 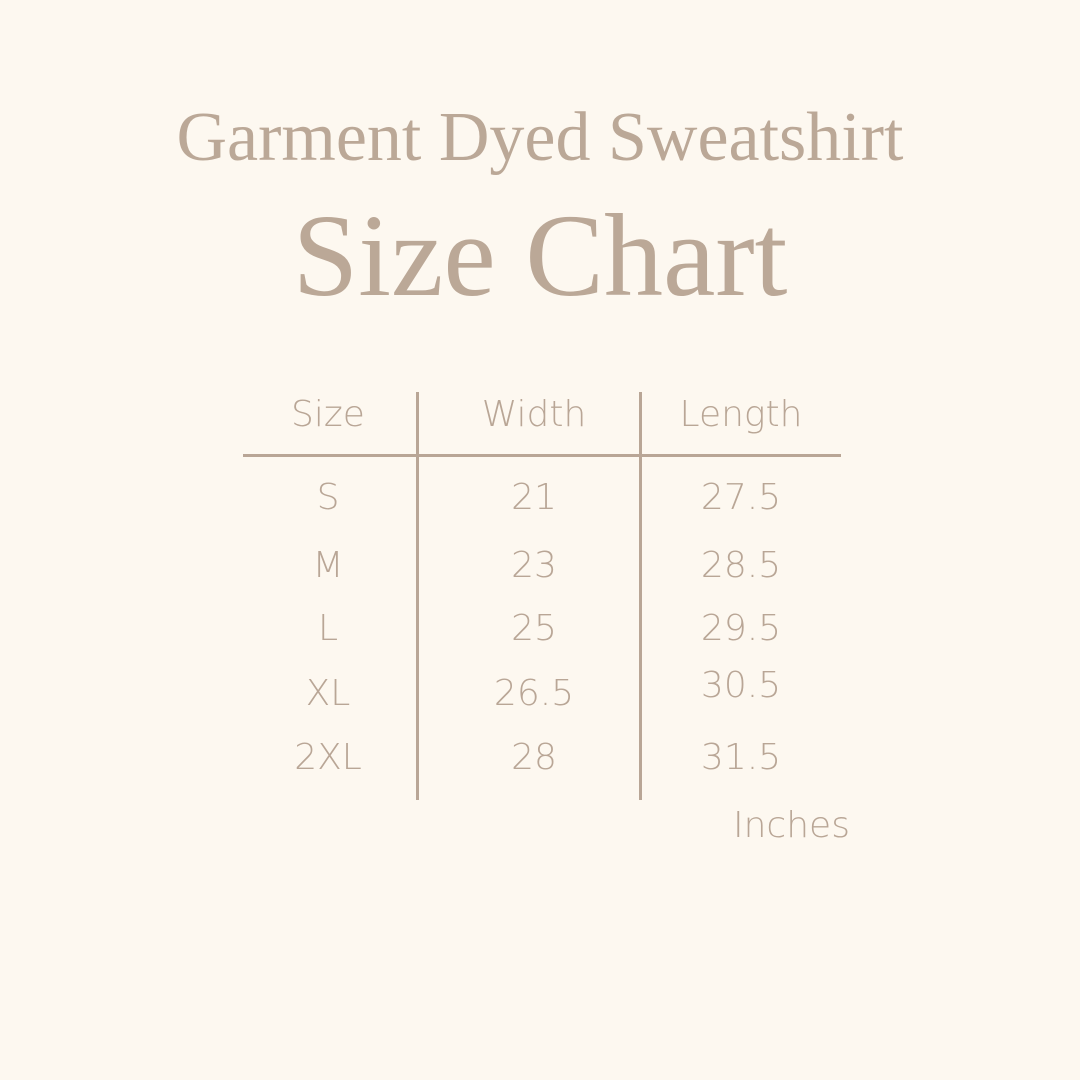 I want to click on product-title: Garment Dyed Sweatshirt, so click(x=540, y=137).